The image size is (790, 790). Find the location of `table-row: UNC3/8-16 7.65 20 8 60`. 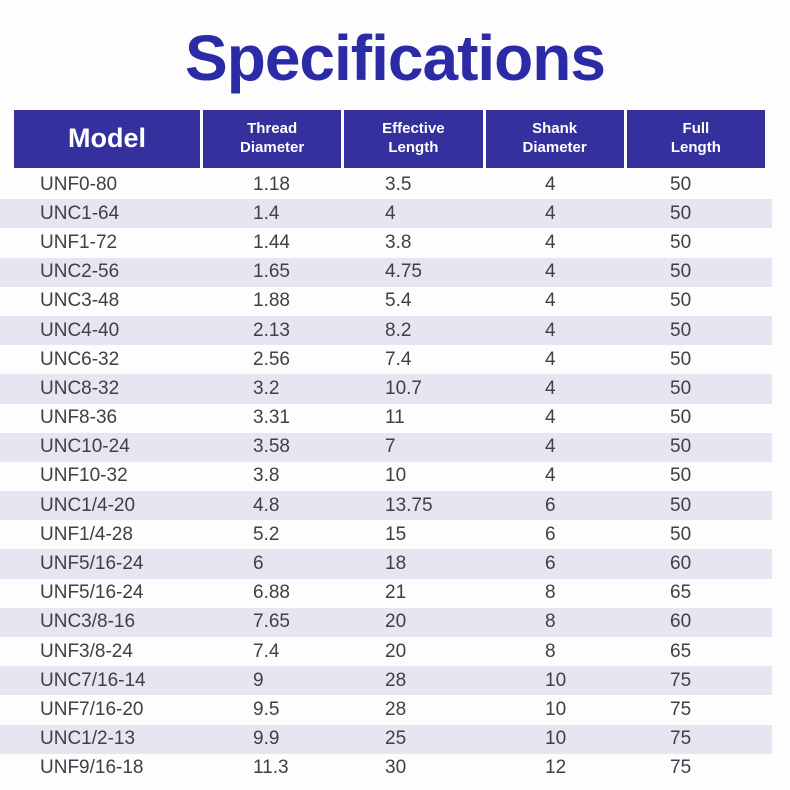

table-row: UNC3/8-16 7.65 20 8 60 is located at coordinates (386, 622).